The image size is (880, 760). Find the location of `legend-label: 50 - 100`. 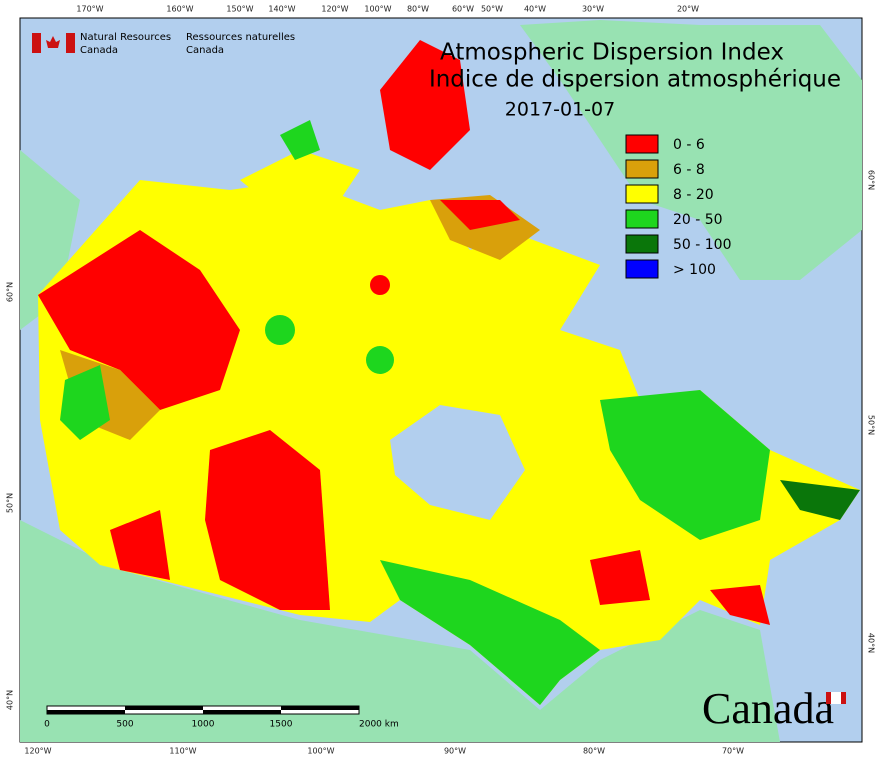

legend-label: 50 - 100 is located at coordinates (702, 245).